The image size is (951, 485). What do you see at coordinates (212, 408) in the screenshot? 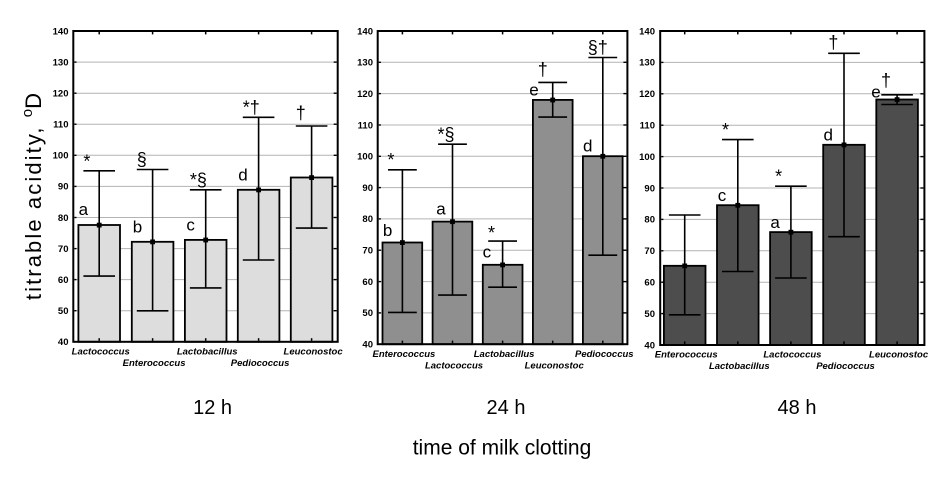
I see `svg-text: 12 h` at bounding box center [212, 408].